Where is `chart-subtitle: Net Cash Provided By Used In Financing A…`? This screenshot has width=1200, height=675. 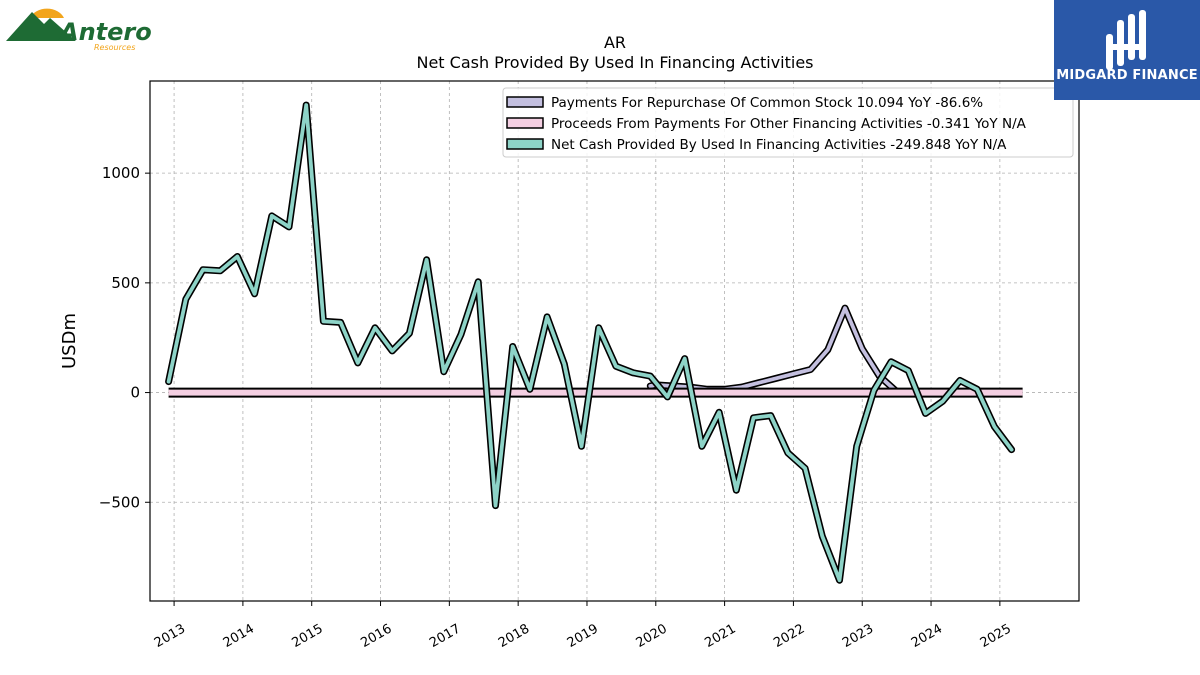 chart-subtitle: Net Cash Provided By Used In Financing A… is located at coordinates (614, 62).